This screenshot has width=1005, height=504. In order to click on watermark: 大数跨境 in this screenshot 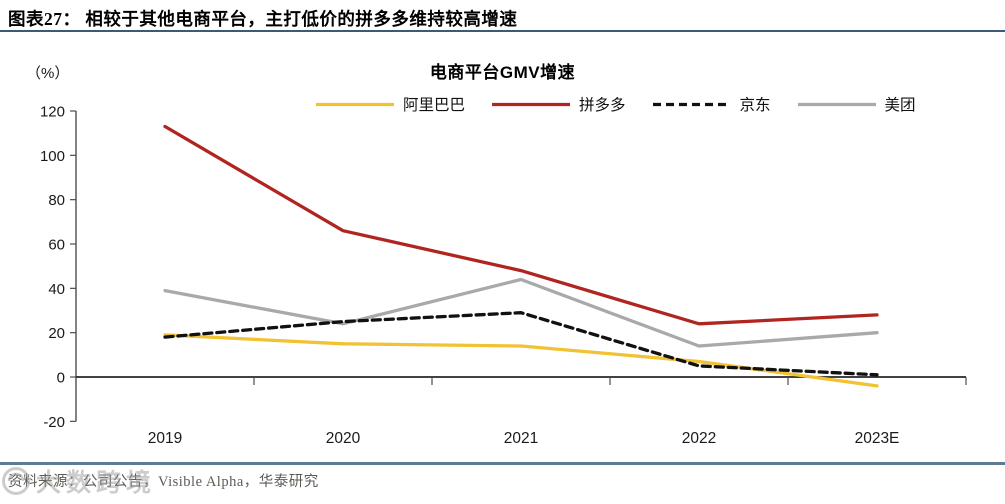, I will do `click(78, 481)`.